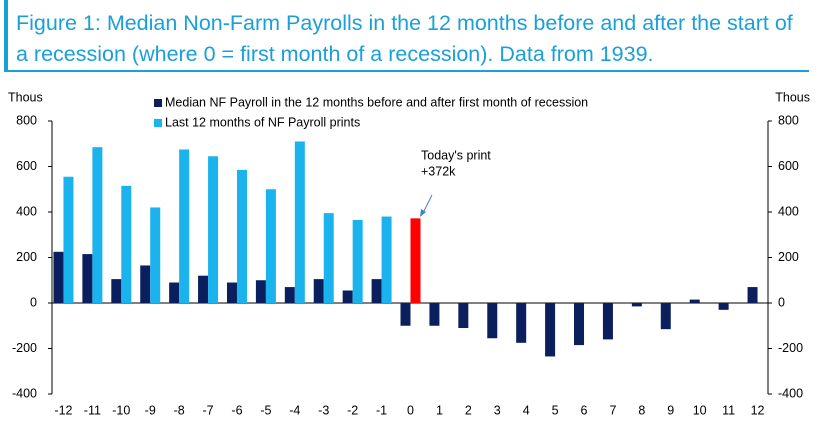 This screenshot has height=432, width=823. What do you see at coordinates (294, 410) in the screenshot?
I see `x-tick-label: -4` at bounding box center [294, 410].